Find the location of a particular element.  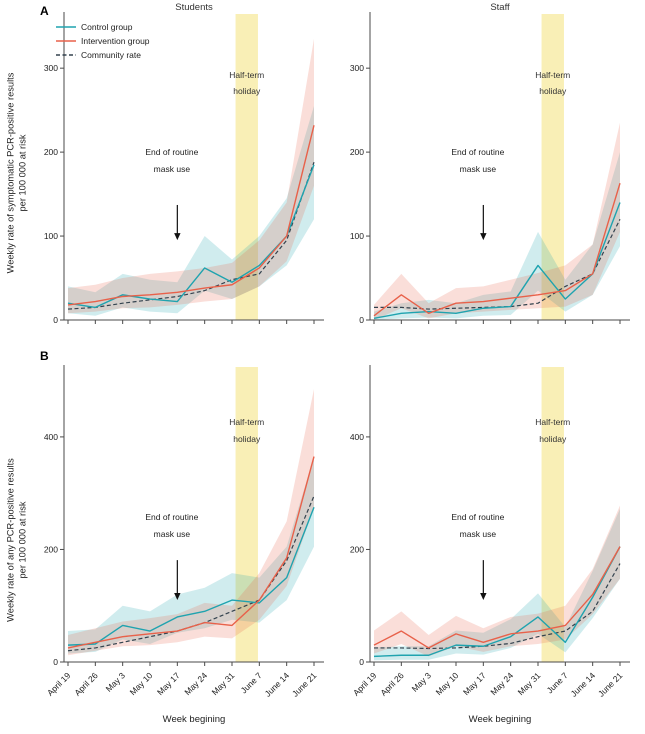

column-title: Students is located at coordinates (194, 7).